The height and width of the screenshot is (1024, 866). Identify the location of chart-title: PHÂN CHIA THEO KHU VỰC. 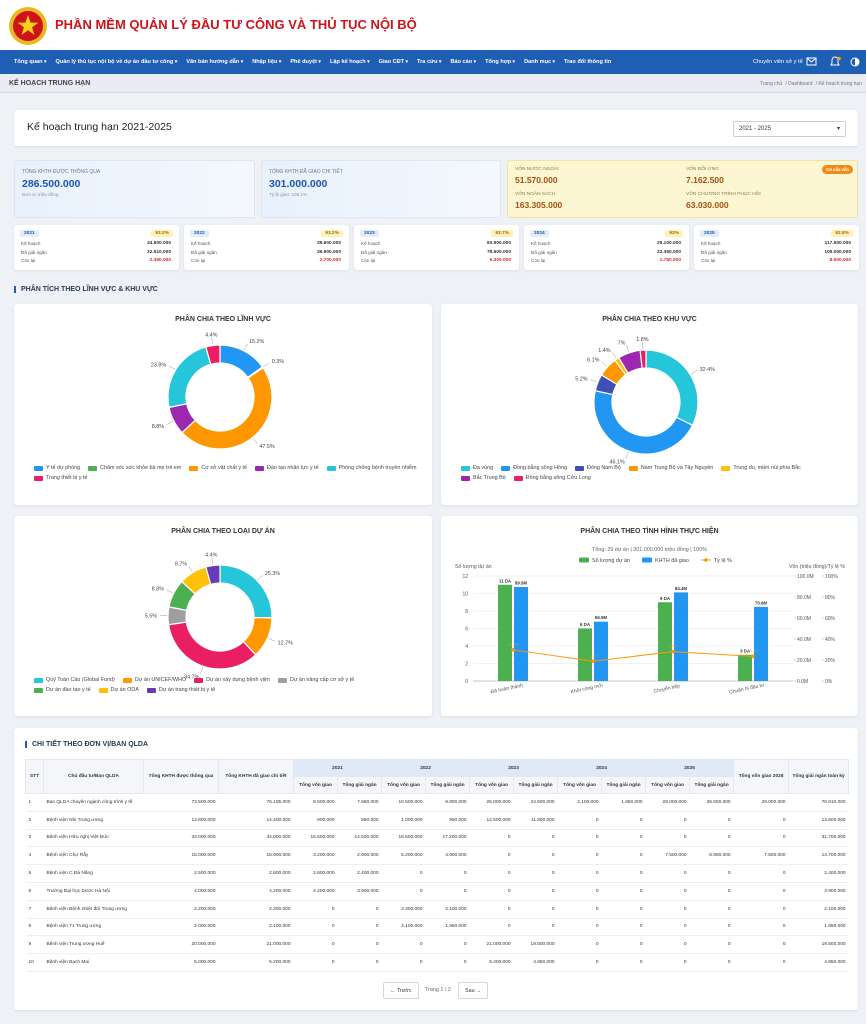
(649, 318).